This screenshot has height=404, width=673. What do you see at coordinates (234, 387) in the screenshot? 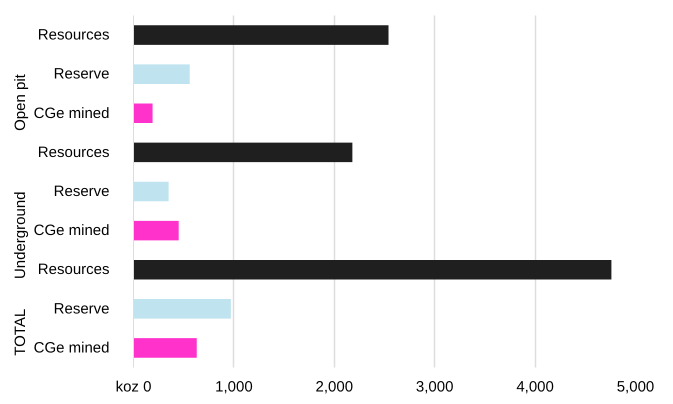
I see `x-tick-label: 1,000` at bounding box center [234, 387].